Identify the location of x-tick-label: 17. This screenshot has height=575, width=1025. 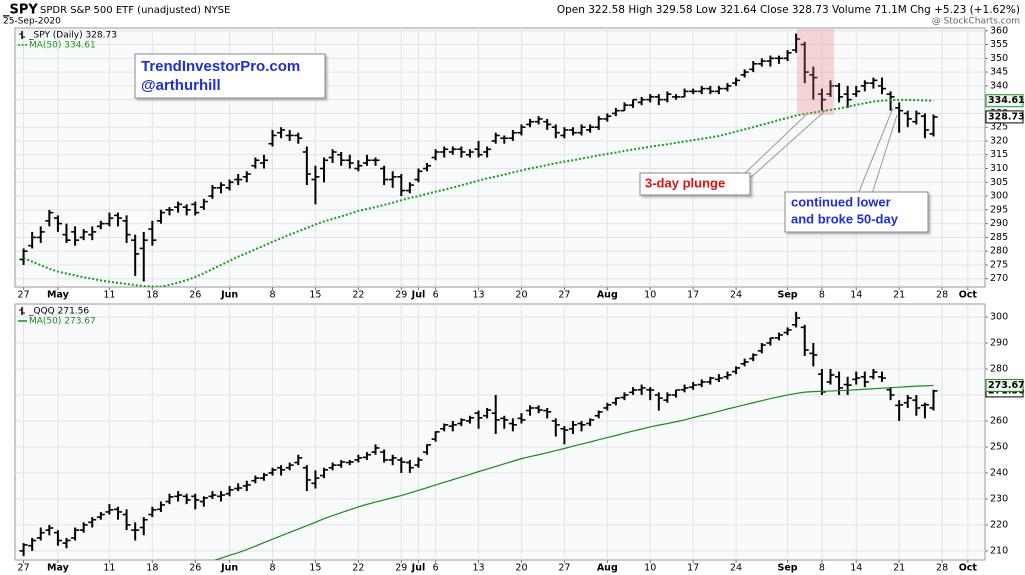
(693, 295).